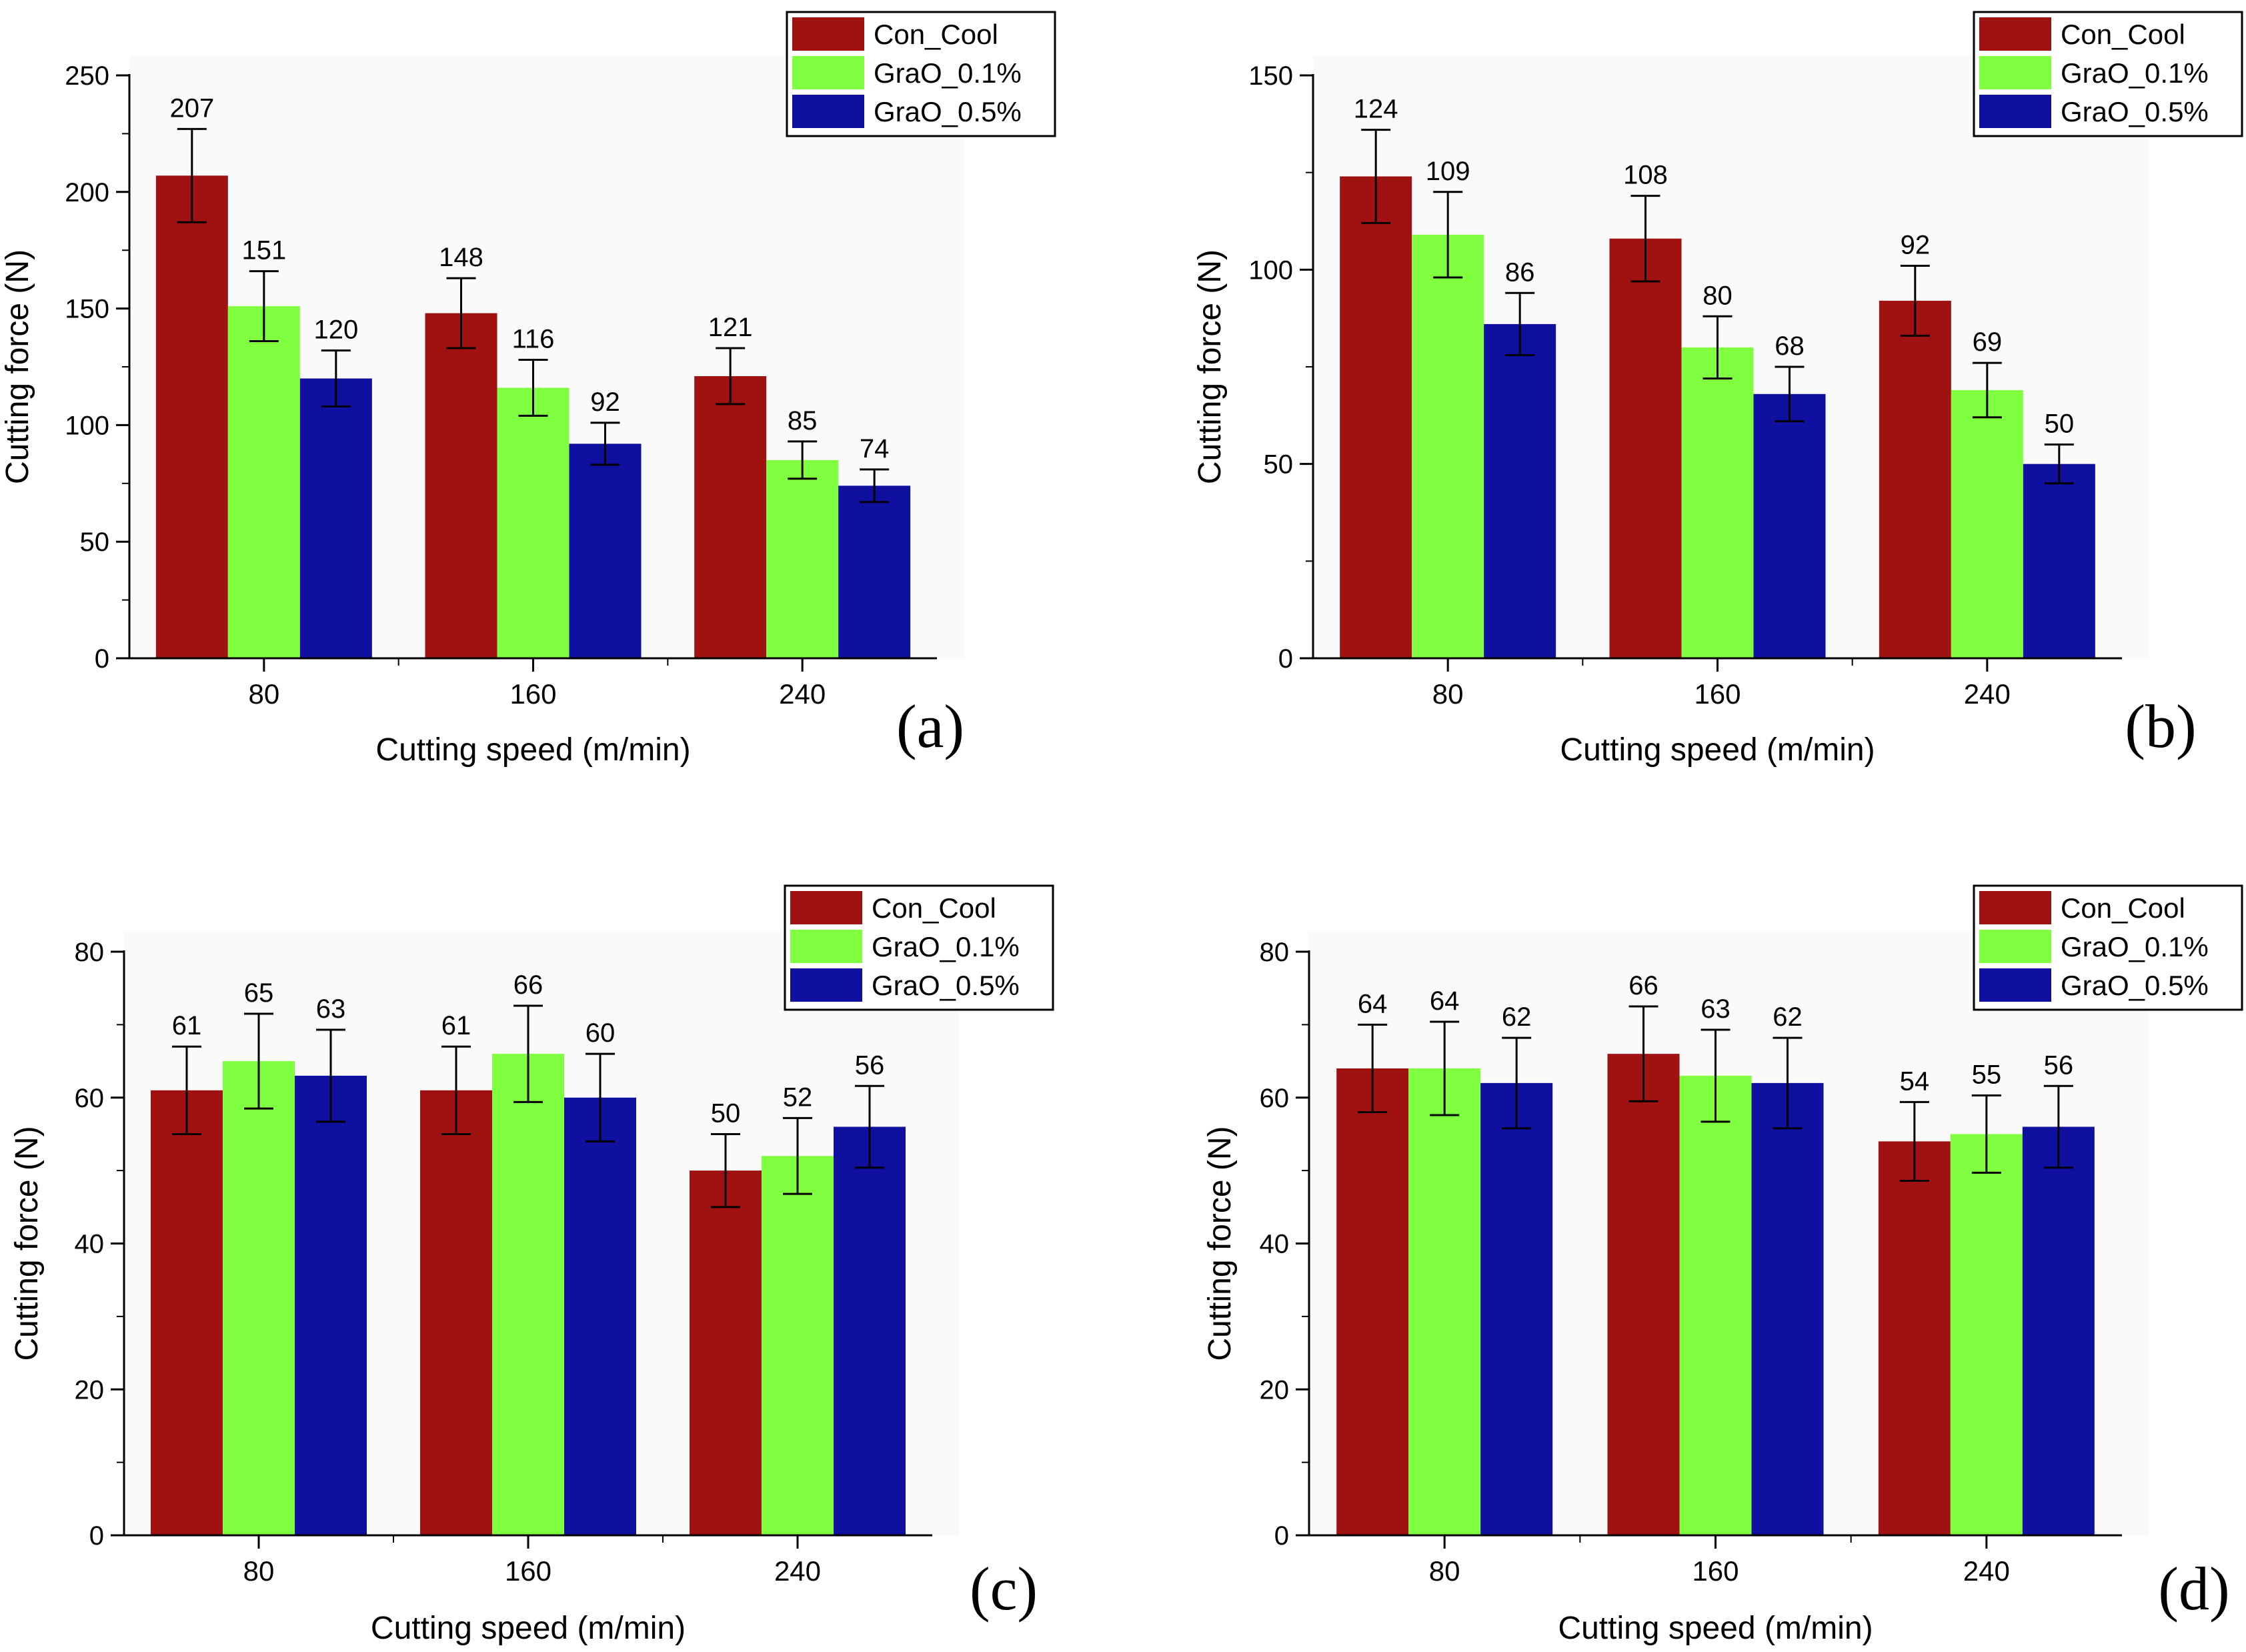 This screenshot has height=1652, width=2246. Describe the element at coordinates (2193, 1589) in the screenshot. I see `panel-tag: (d)` at that location.